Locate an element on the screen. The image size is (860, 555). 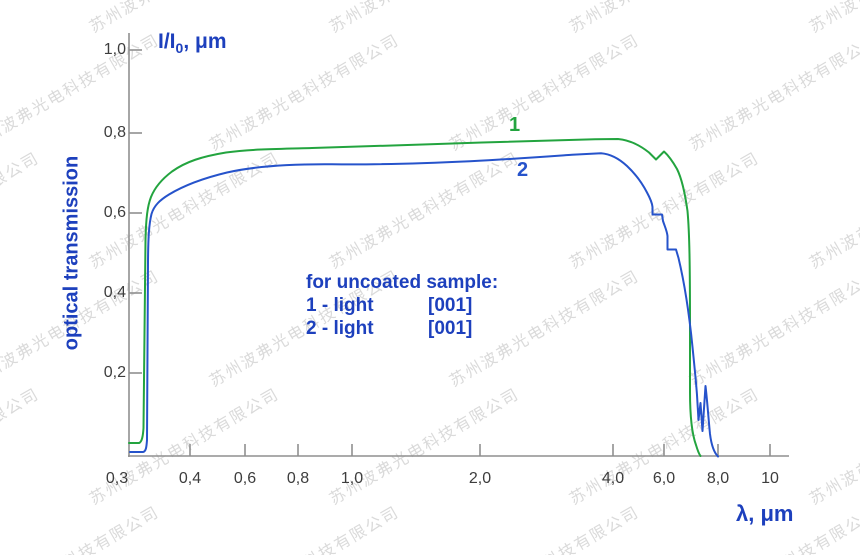
annotation-item-label: 2 - light is located at coordinates (340, 328).